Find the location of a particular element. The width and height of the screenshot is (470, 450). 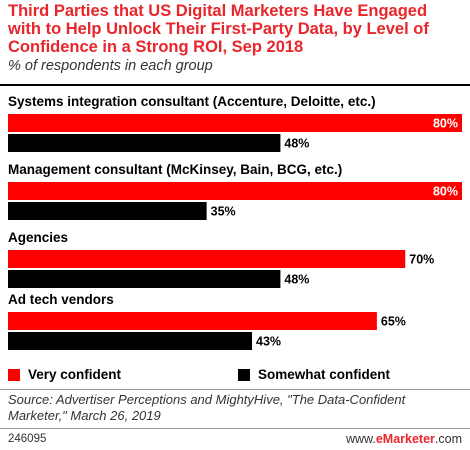

brand-prefix: www. is located at coordinates (360, 439).